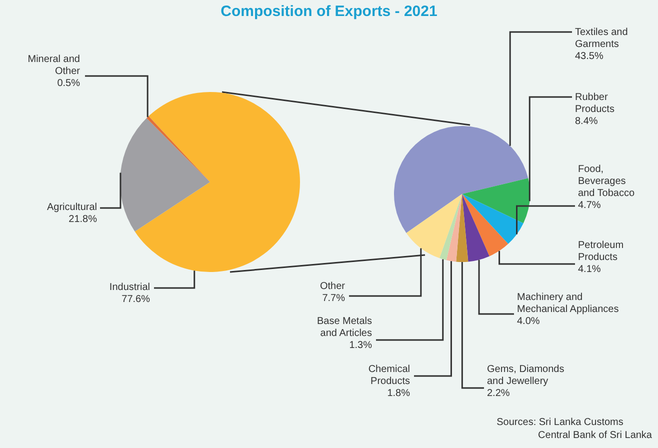 Image resolution: width=658 pixels, height=448 pixels. Describe the element at coordinates (389, 375) in the screenshot. I see `slice-label: Chemical Products` at that location.